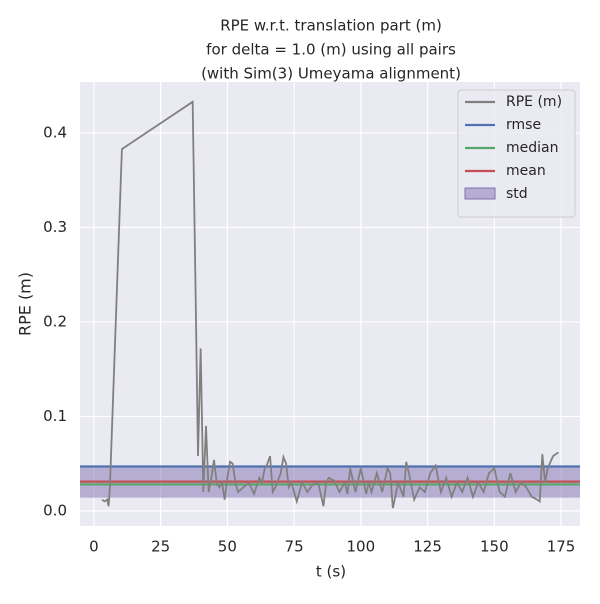 This screenshot has height=604, width=600. I want to click on legend-label: mean, so click(526, 171).